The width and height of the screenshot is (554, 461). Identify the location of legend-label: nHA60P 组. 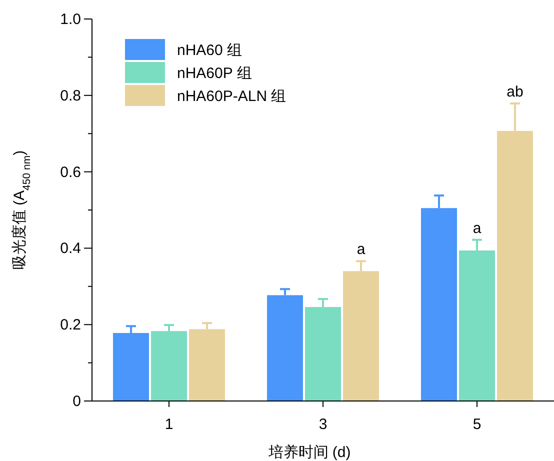
(214, 73).